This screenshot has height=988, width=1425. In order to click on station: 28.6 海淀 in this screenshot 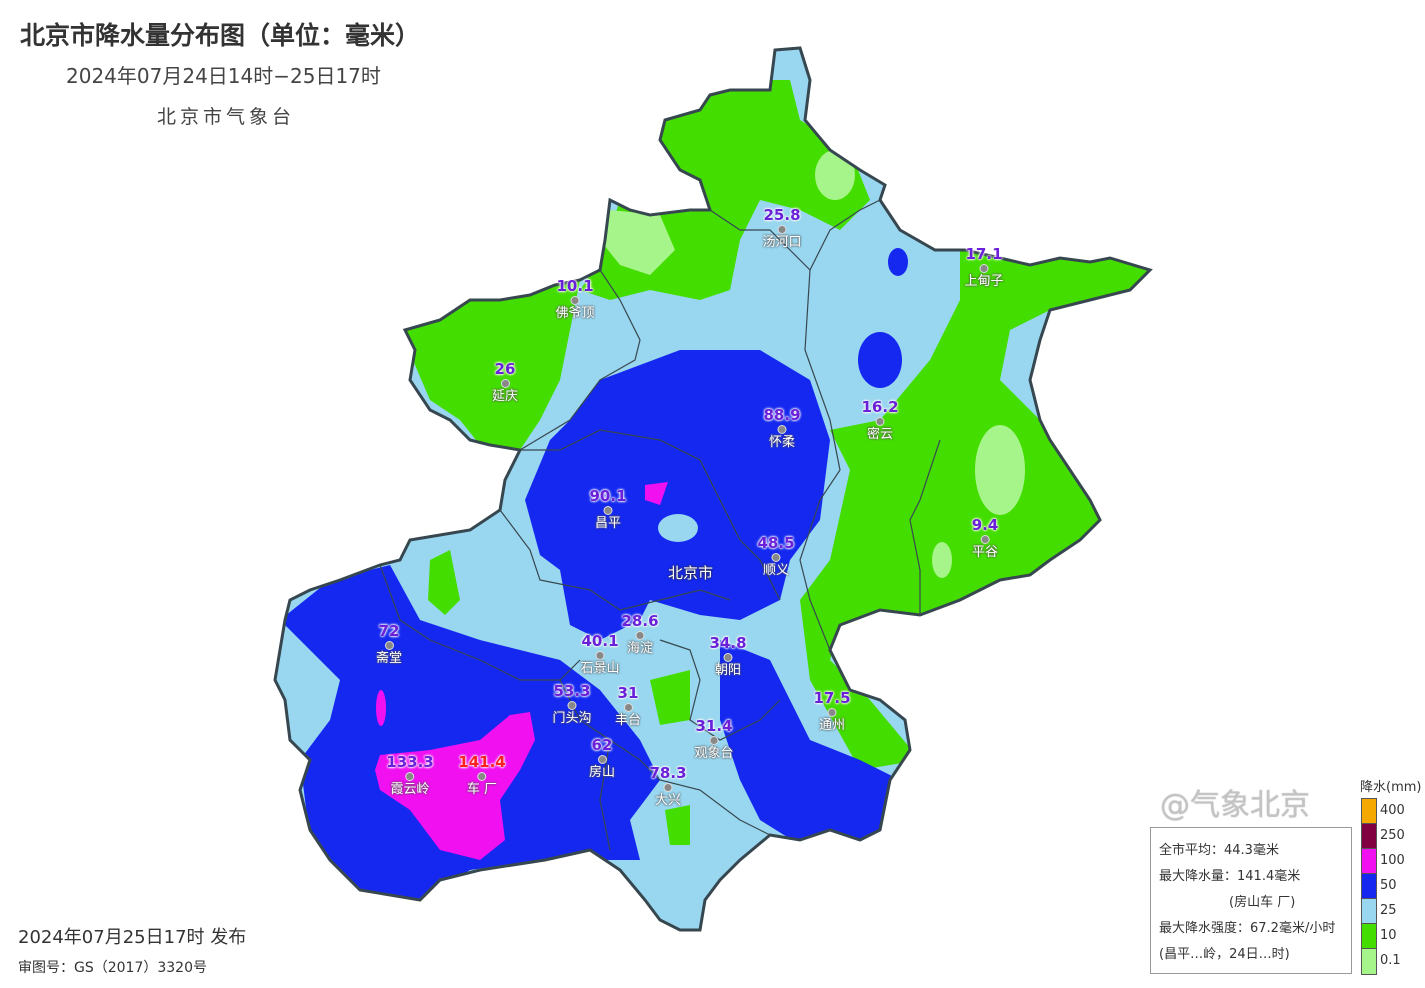, I will do `click(639, 634)`.